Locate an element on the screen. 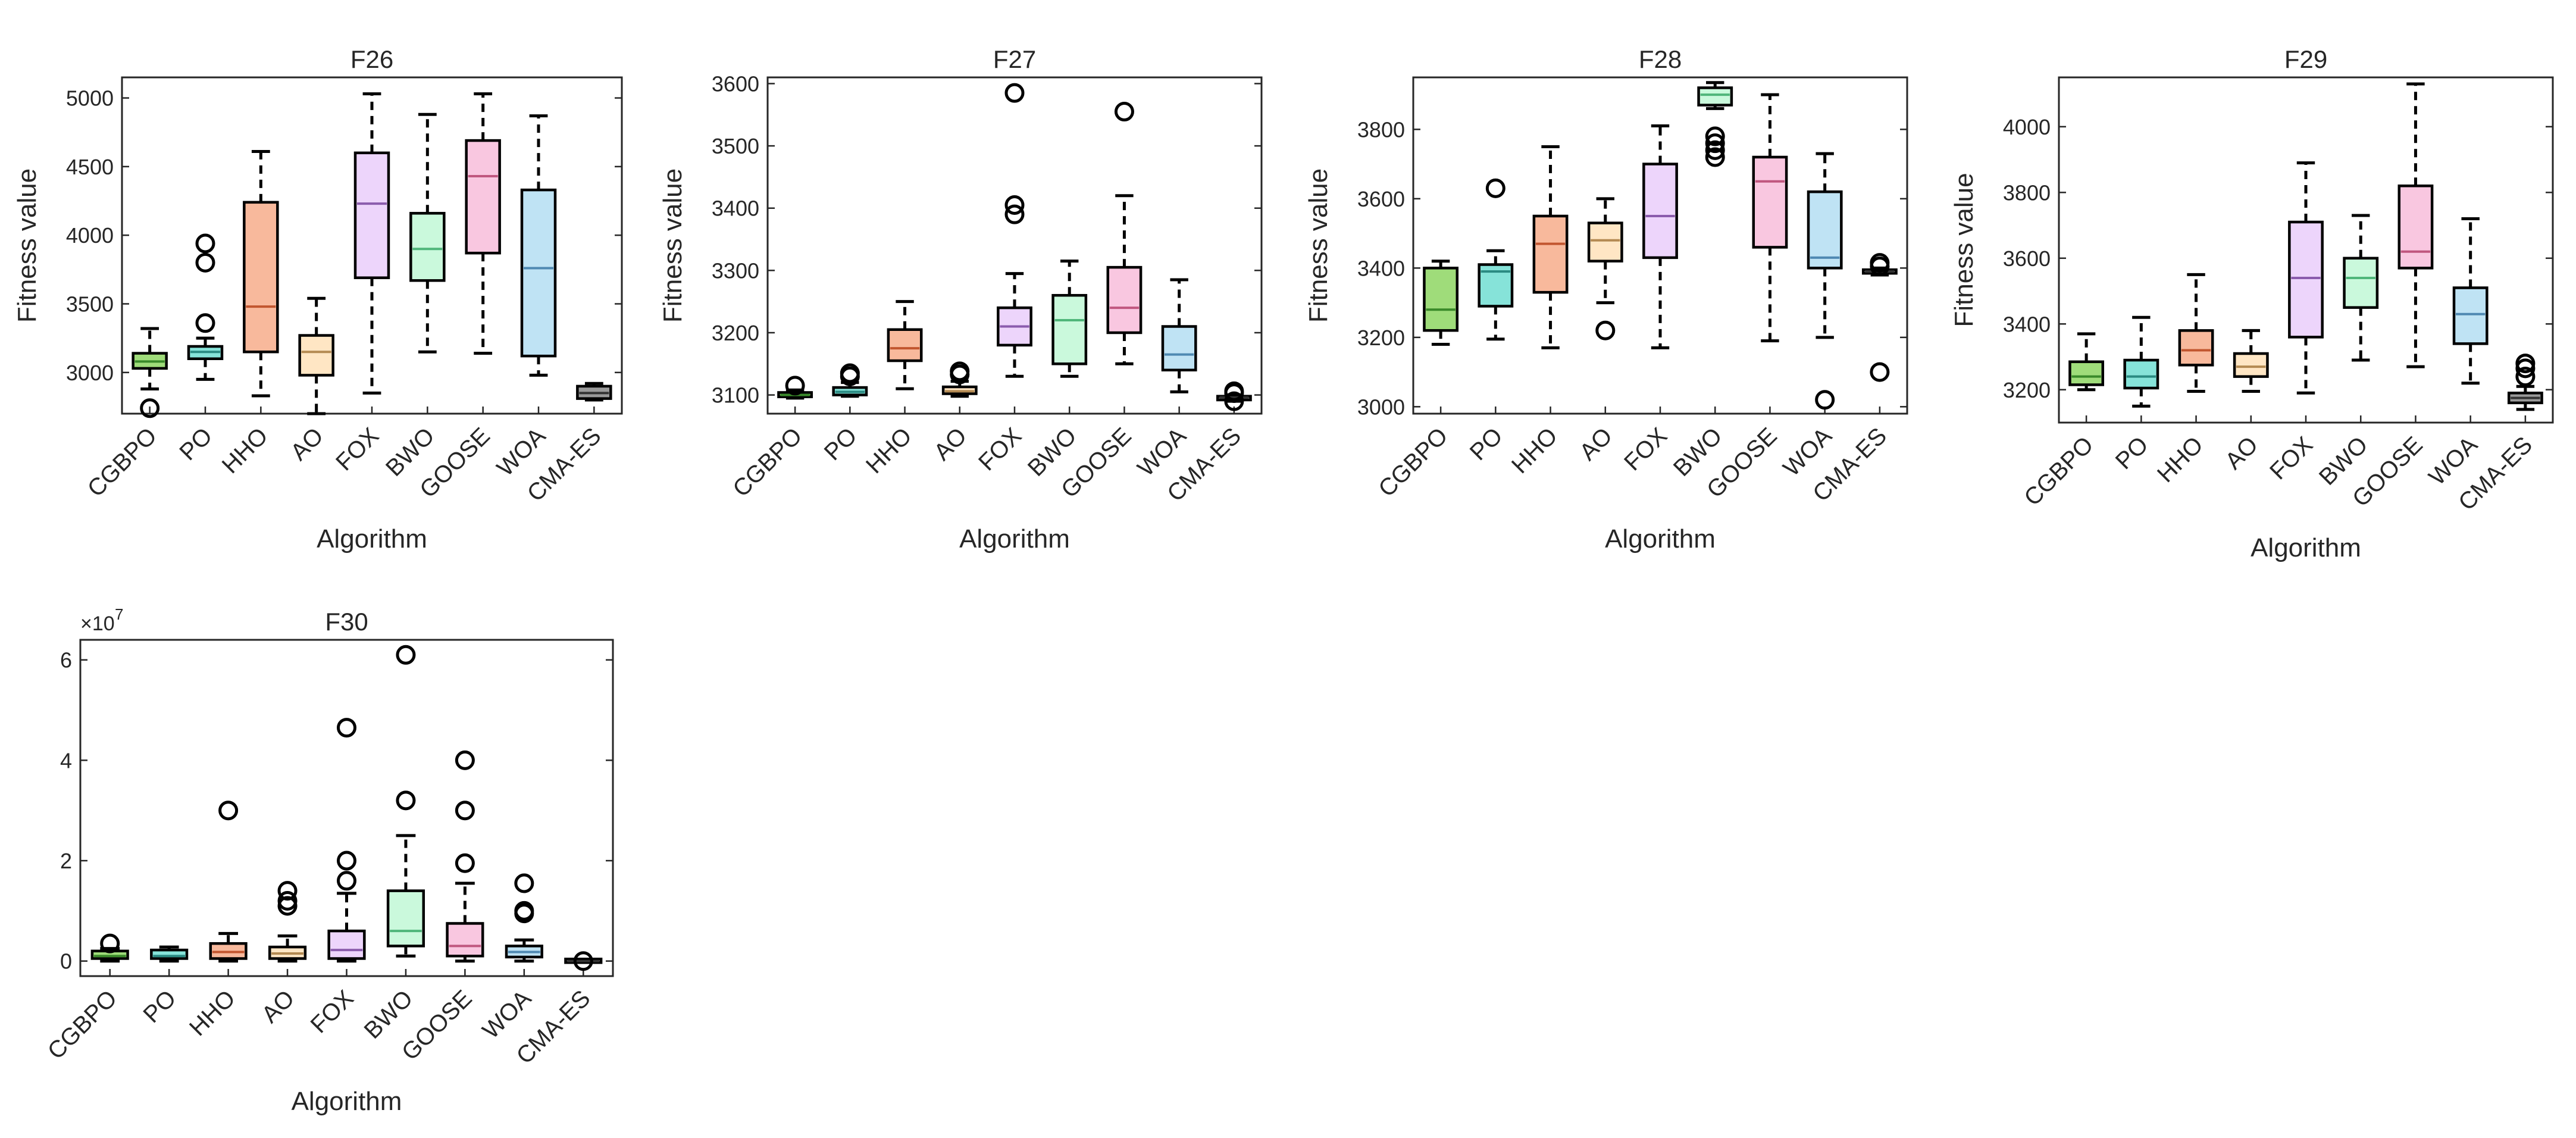 The height and width of the screenshot is (1138, 2576). y-axis-label: Fitness value is located at coordinates (672, 245).